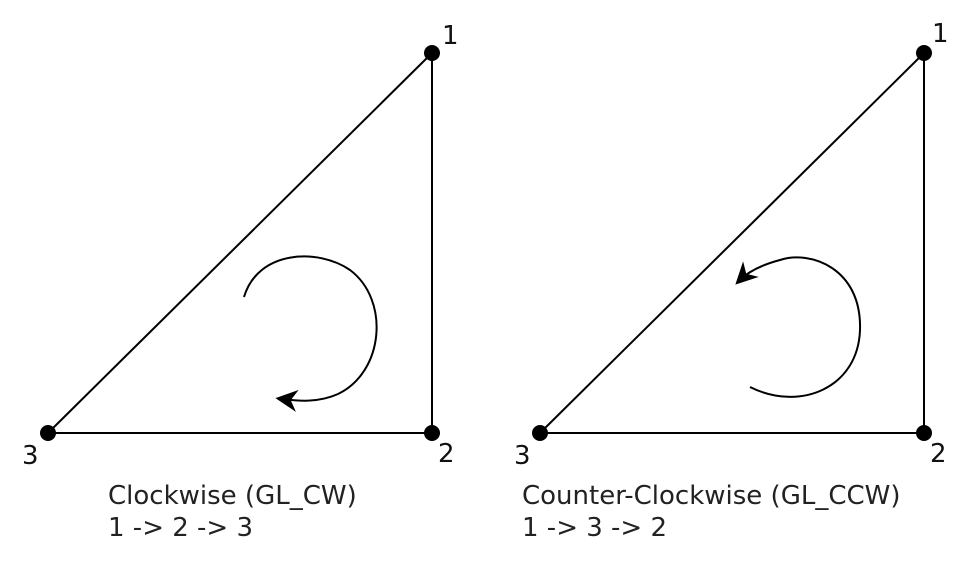 The width and height of the screenshot is (966, 562). What do you see at coordinates (232, 528) in the screenshot?
I see `clockwise-order: 1 -> 2 -> 3` at bounding box center [232, 528].